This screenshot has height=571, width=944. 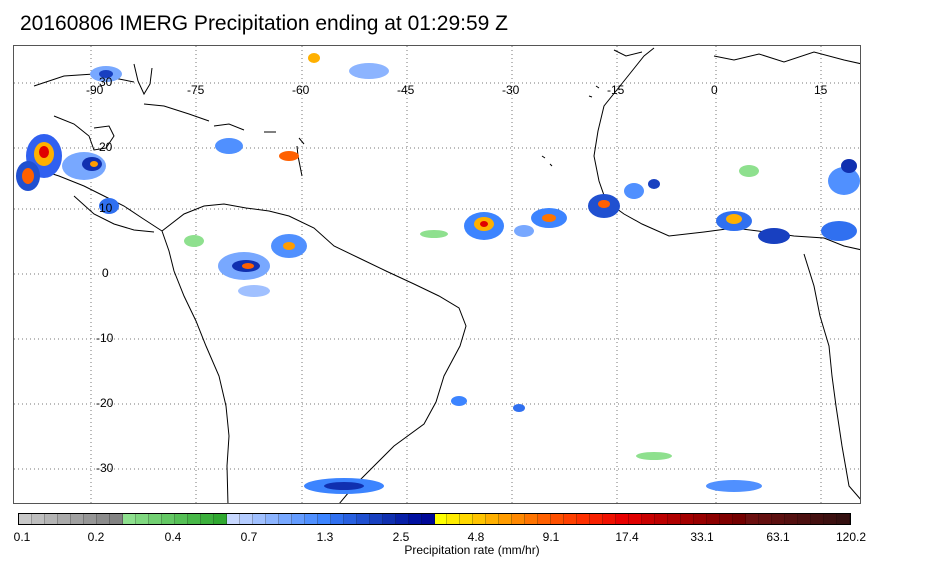 I want to click on lon-label: -45, so click(x=406, y=90).